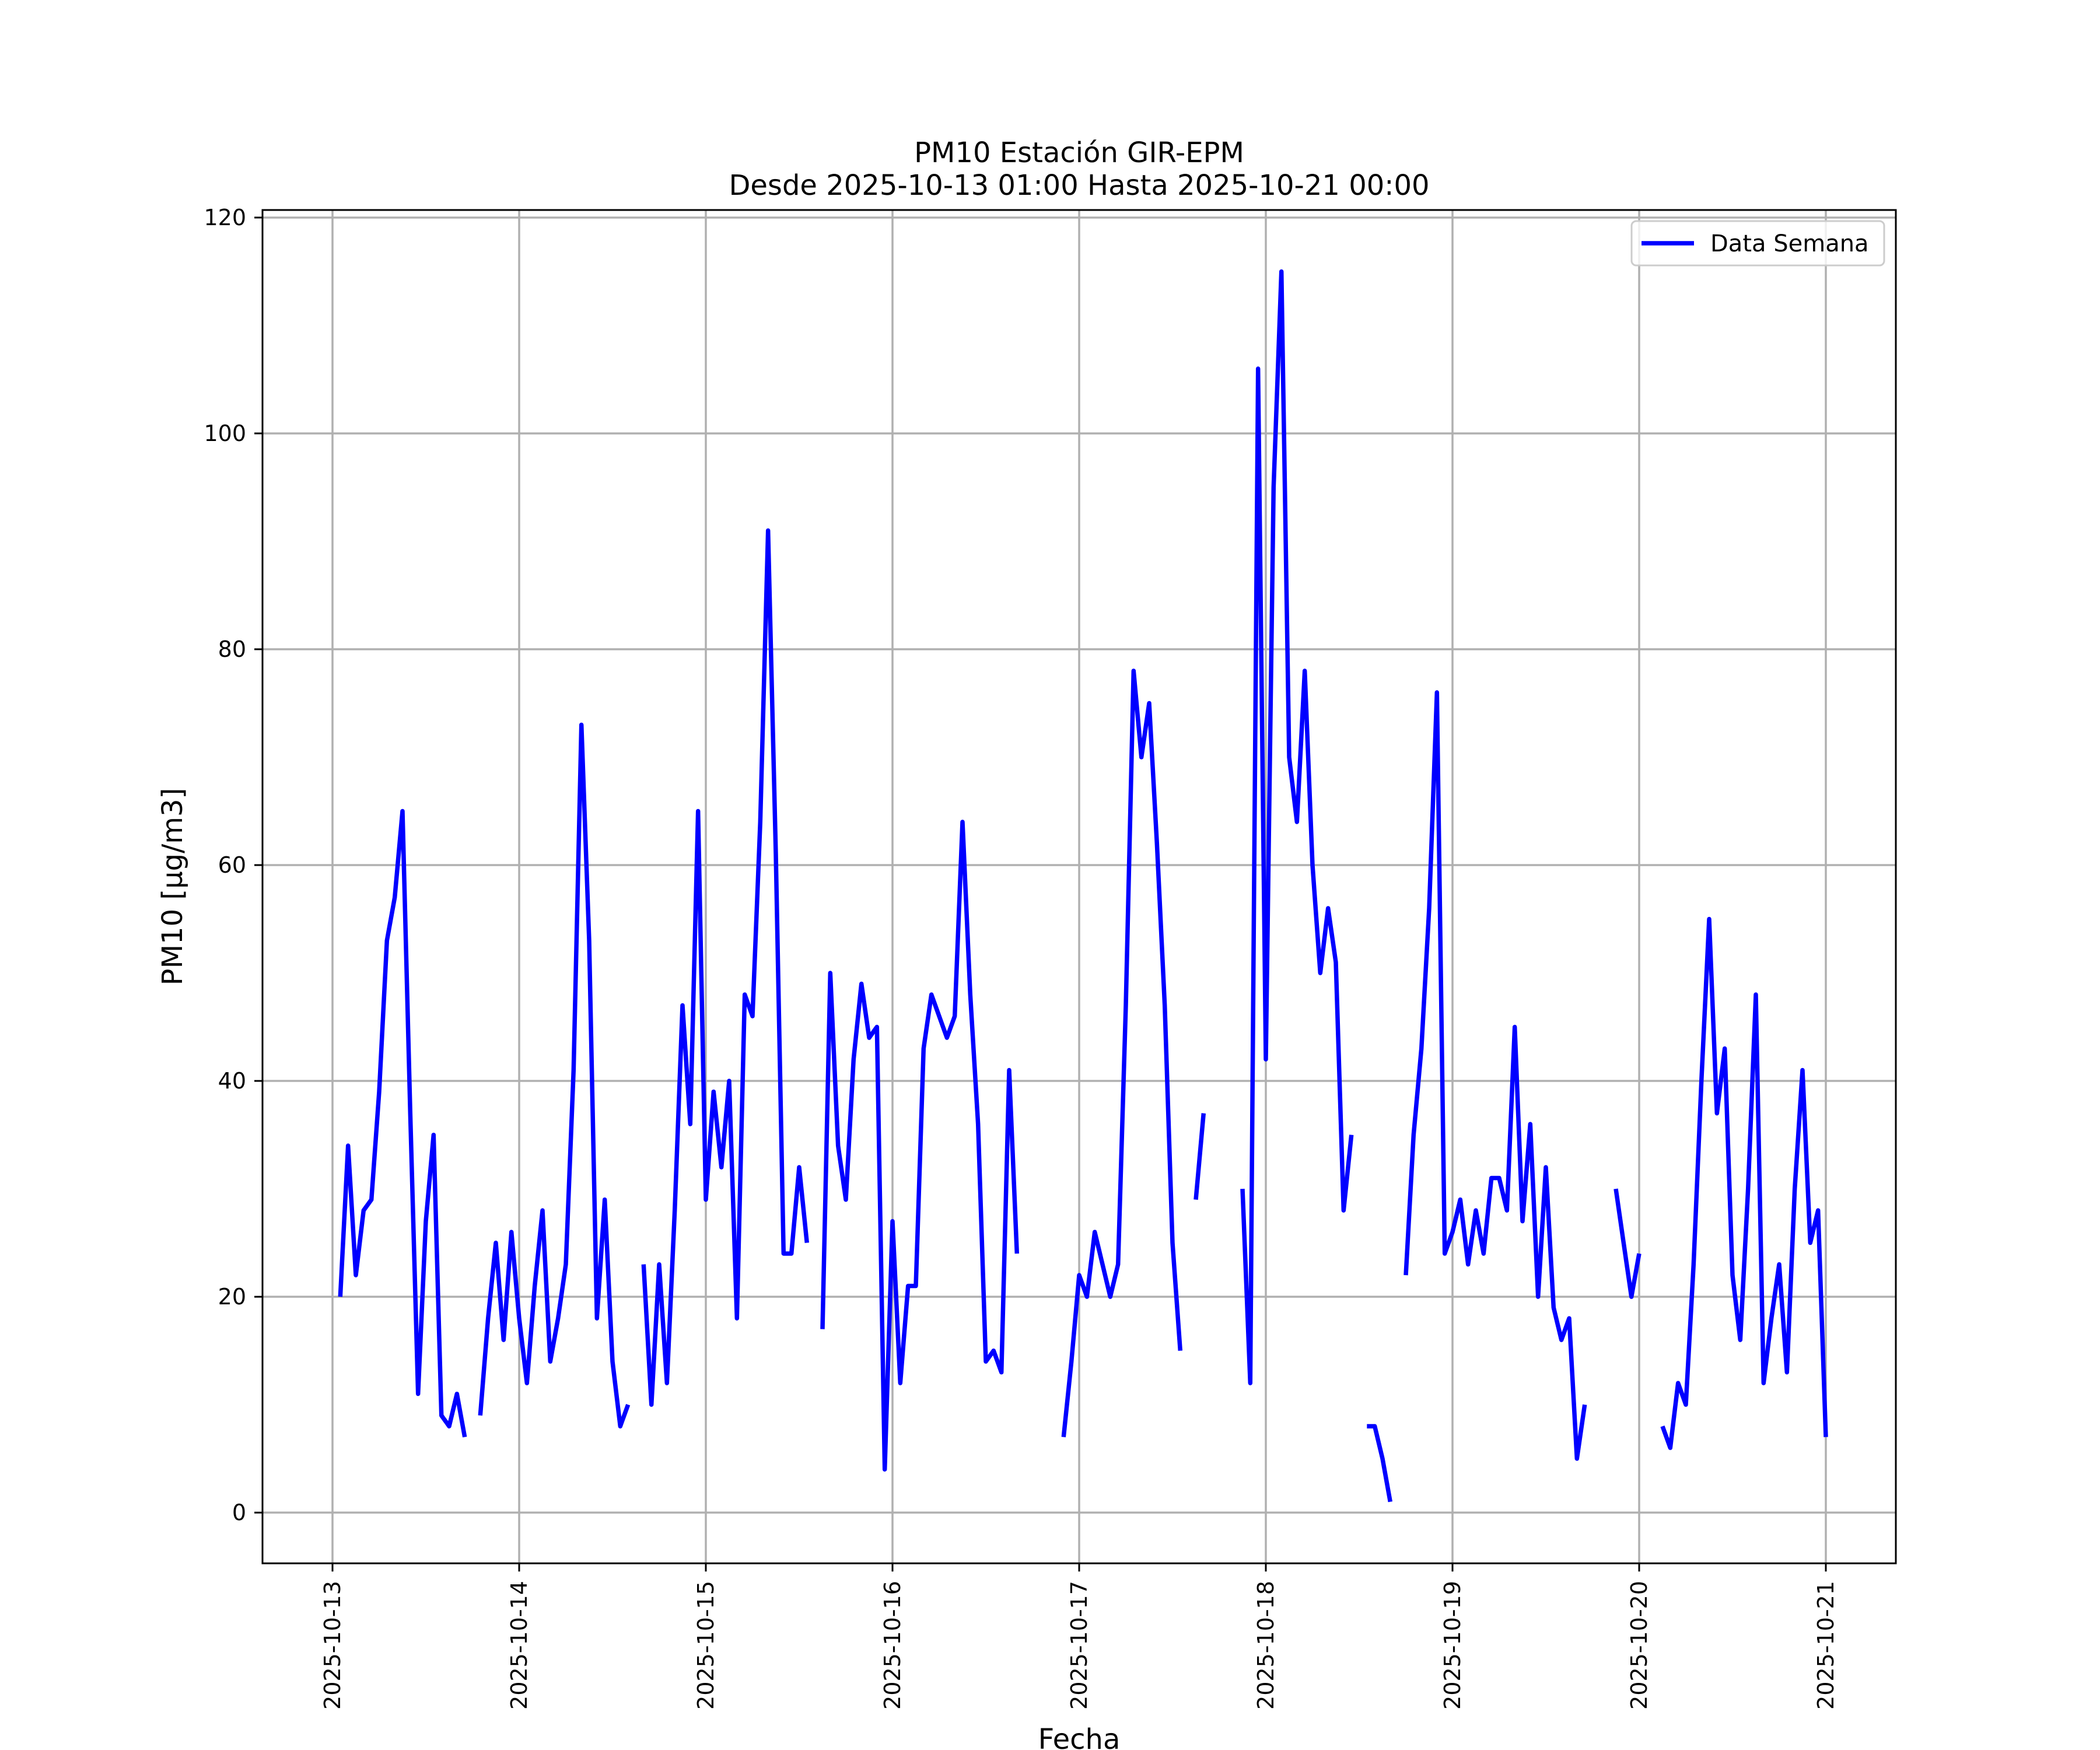  What do you see at coordinates (232, 1297) in the screenshot?
I see `y-tick-label: 20` at bounding box center [232, 1297].